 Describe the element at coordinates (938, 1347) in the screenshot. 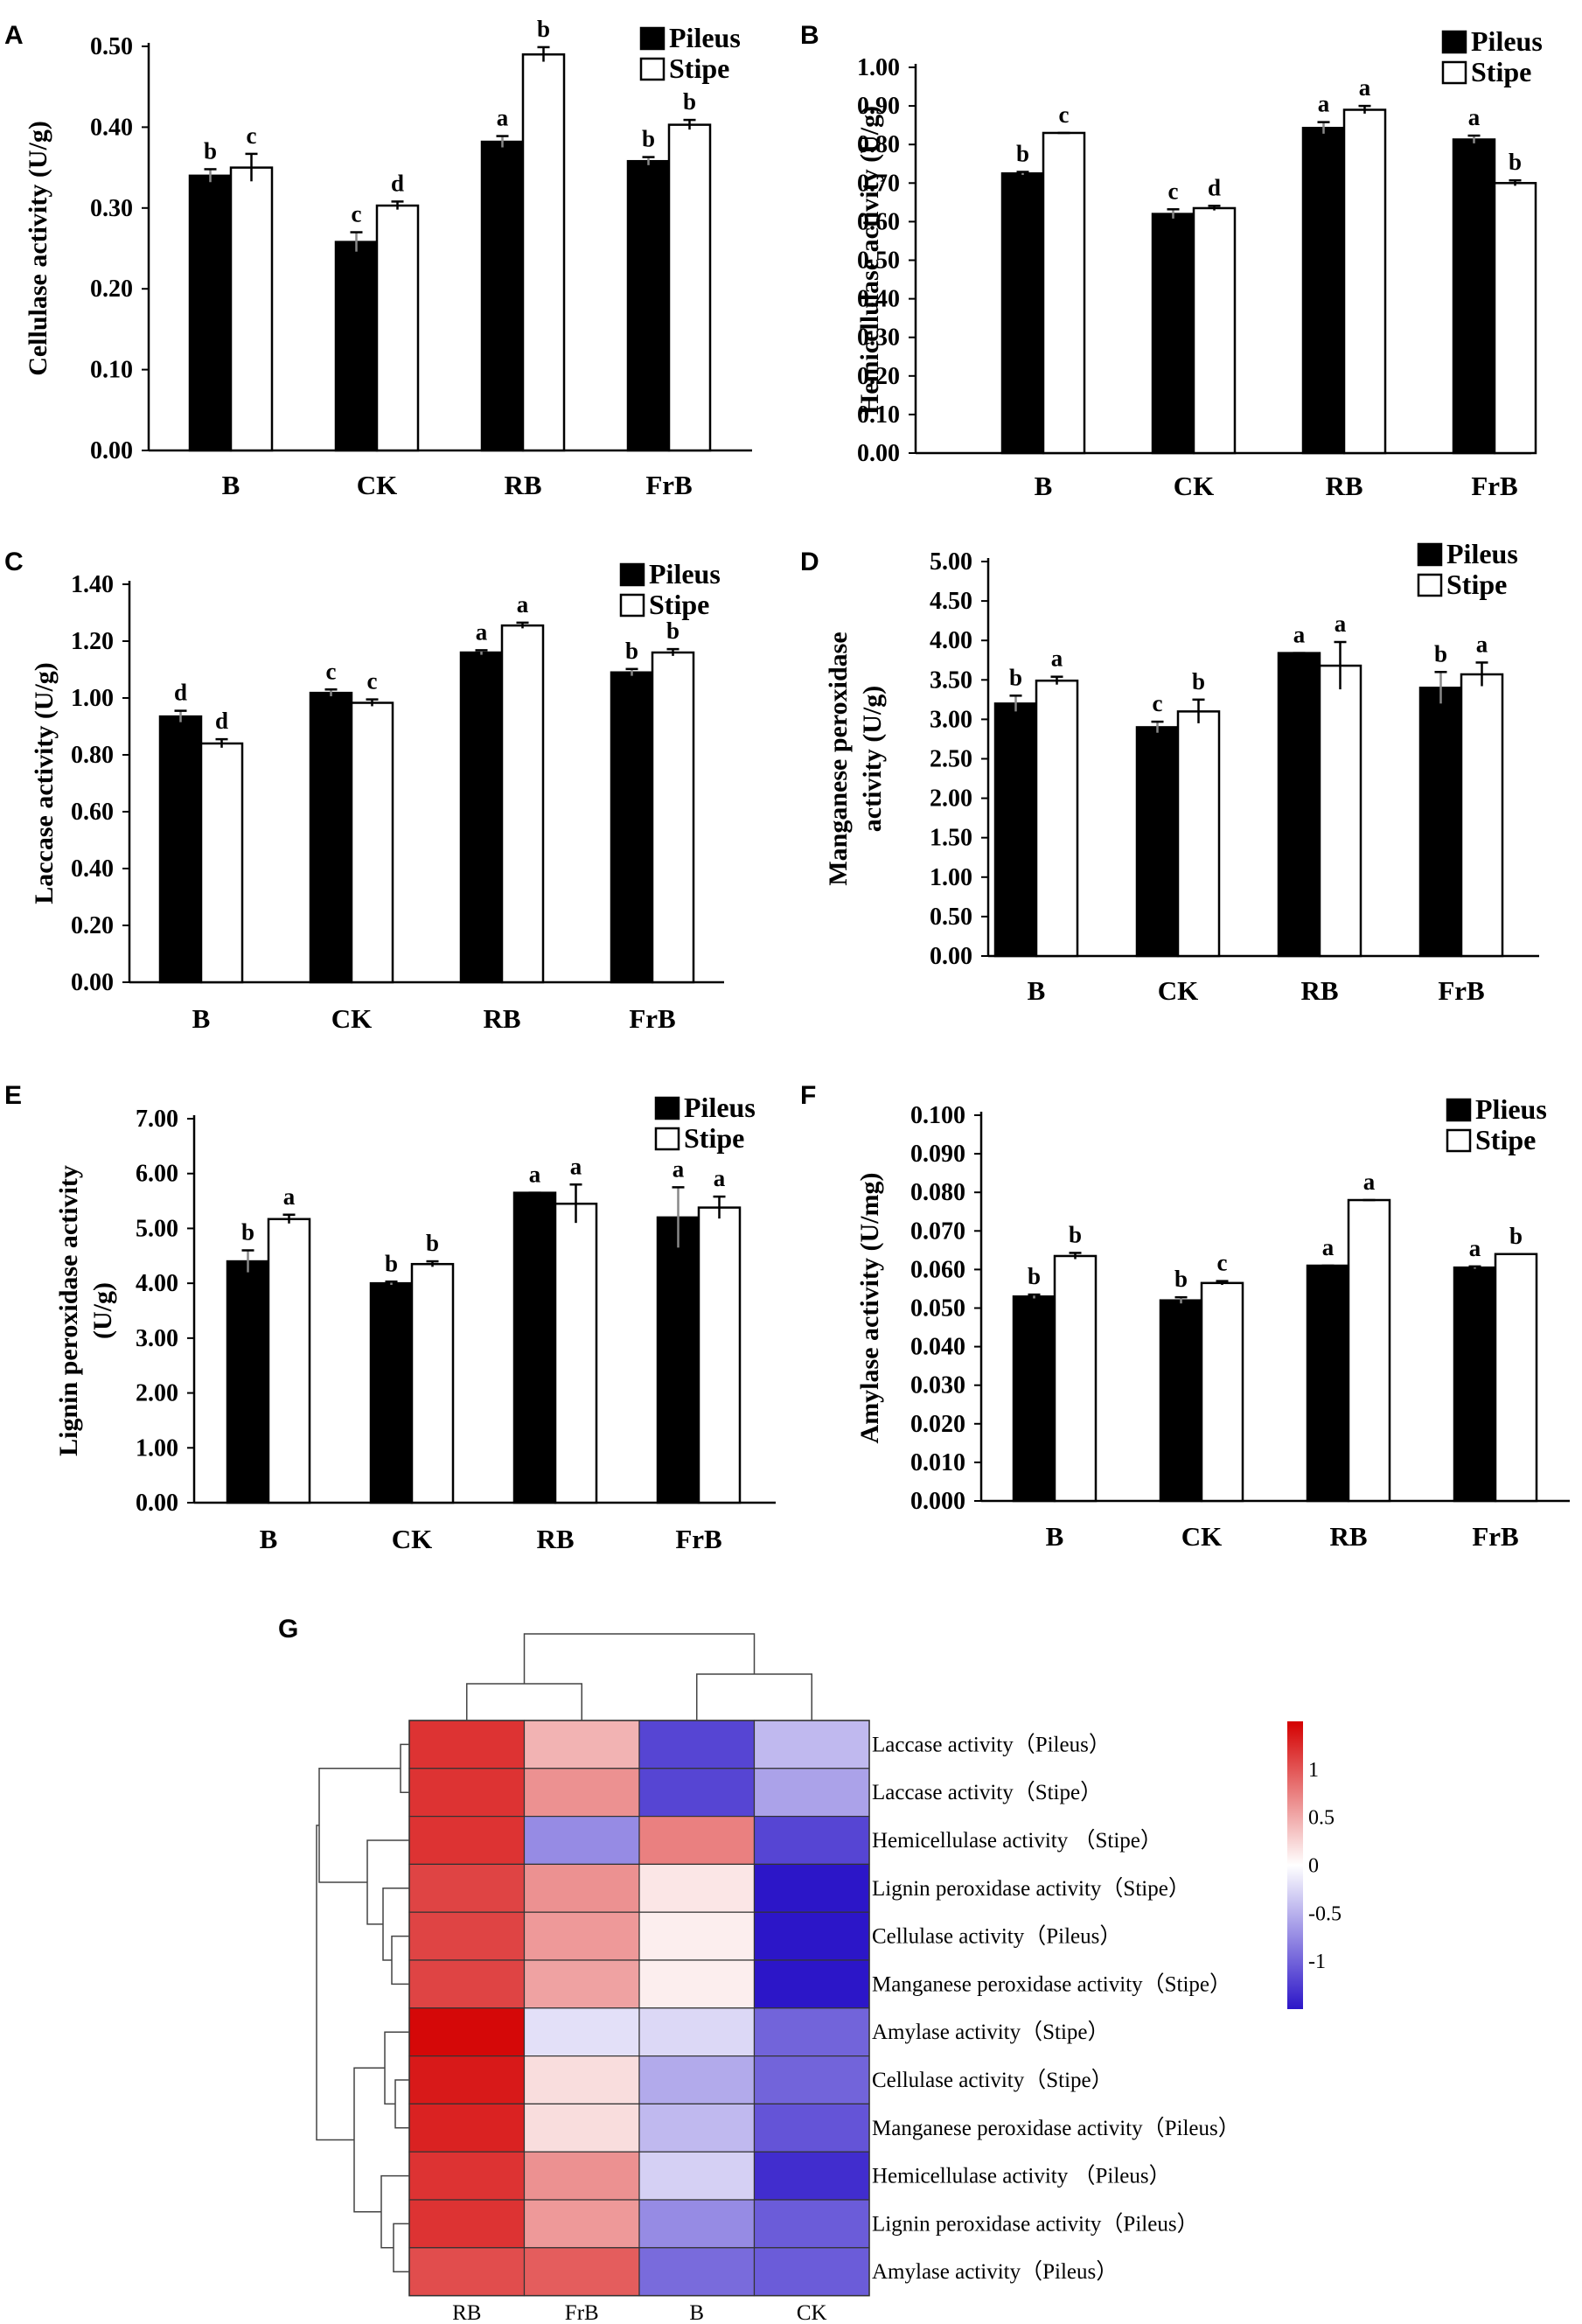

I see `y-tick-label: 0.040` at that location.